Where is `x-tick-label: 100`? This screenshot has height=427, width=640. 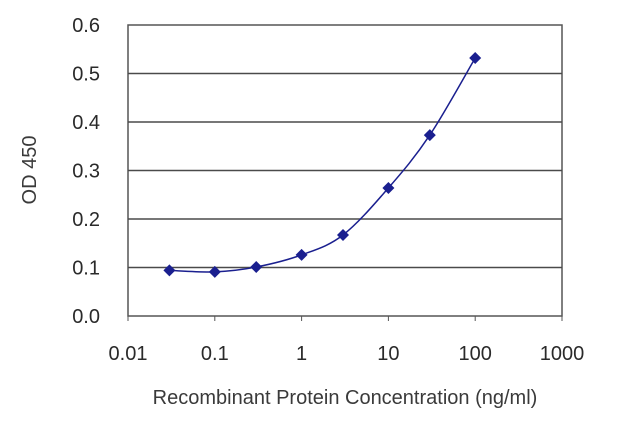
x-tick-label: 100 is located at coordinates (475, 354).